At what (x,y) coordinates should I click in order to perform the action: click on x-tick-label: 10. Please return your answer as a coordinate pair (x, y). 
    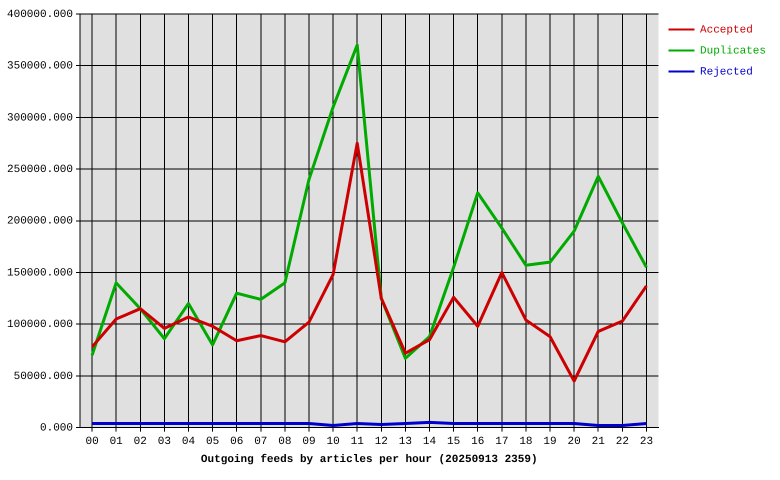
    Looking at the image, I should click on (333, 442).